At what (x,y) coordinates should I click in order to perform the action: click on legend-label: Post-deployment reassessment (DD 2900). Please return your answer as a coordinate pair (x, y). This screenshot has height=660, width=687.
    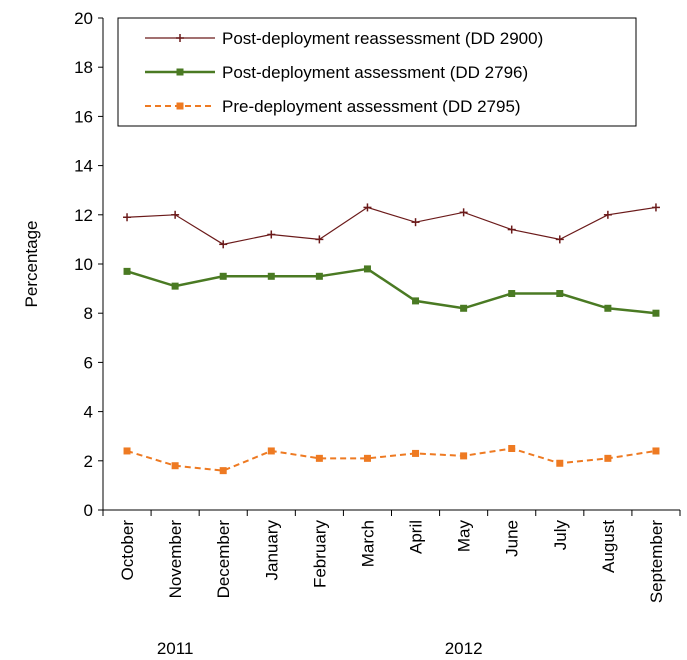
    Looking at the image, I should click on (382, 38).